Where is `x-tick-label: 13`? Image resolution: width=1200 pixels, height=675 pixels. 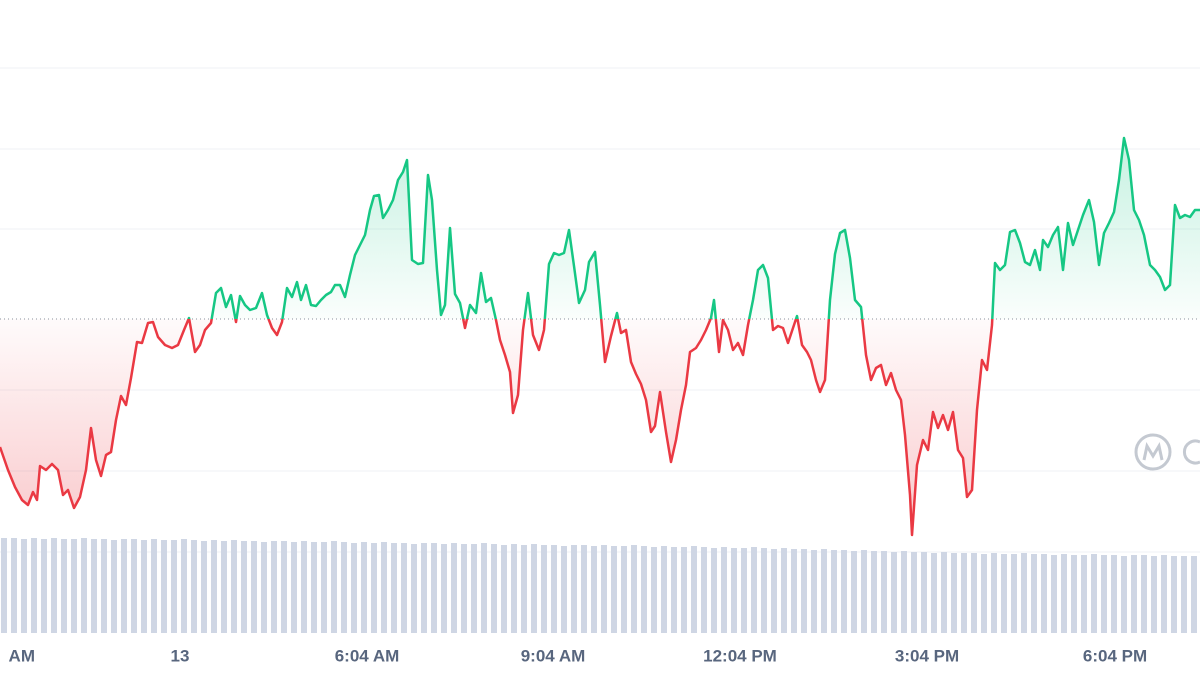 x-tick-label: 13 is located at coordinates (180, 655).